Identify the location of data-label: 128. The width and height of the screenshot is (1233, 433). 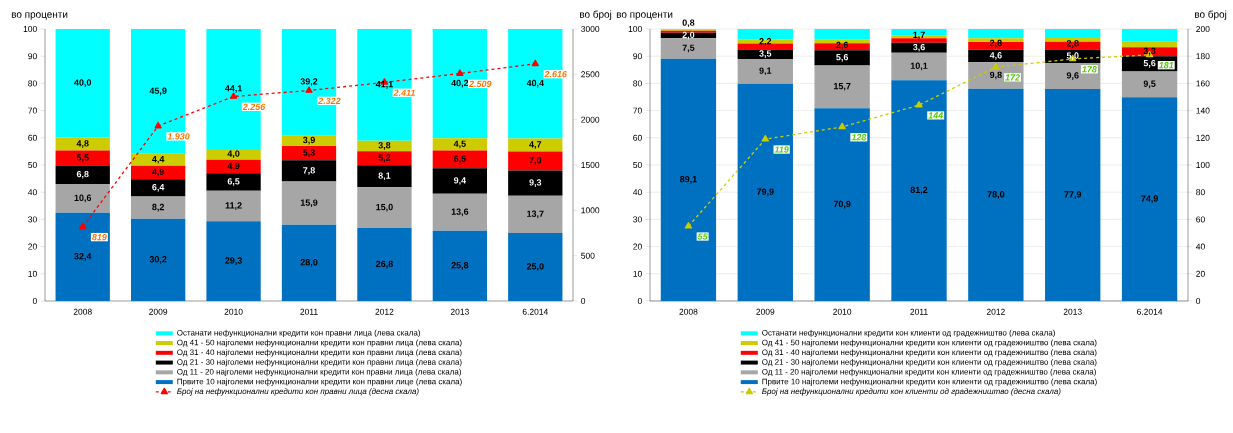
(859, 137).